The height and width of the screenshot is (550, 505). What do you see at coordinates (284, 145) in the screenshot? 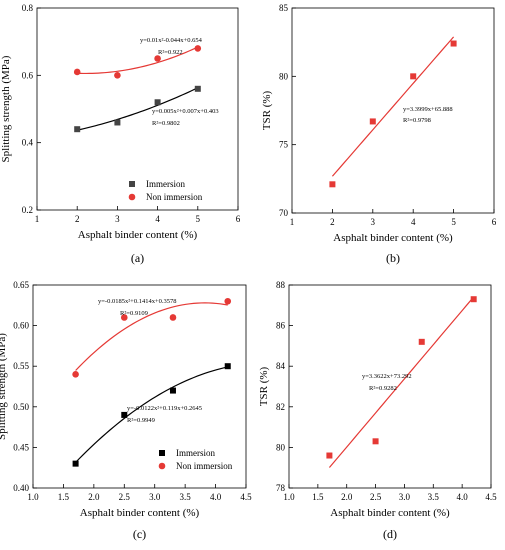
I see `y-tick-label: 75` at bounding box center [284, 145].